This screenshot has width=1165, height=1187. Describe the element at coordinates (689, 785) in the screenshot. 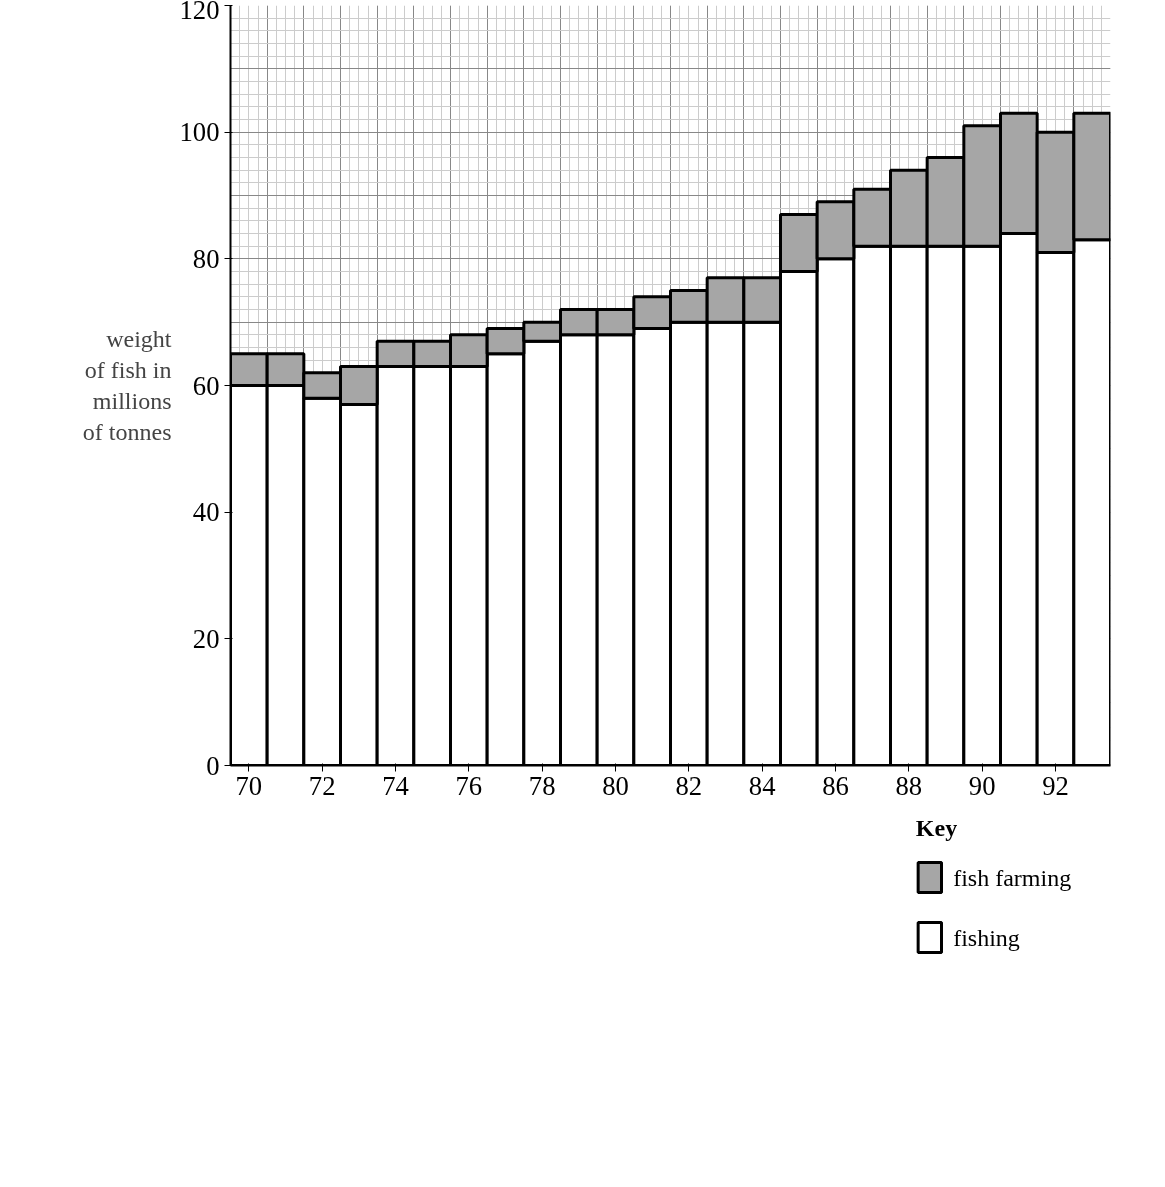

I see `x-tick-label: 82` at that location.